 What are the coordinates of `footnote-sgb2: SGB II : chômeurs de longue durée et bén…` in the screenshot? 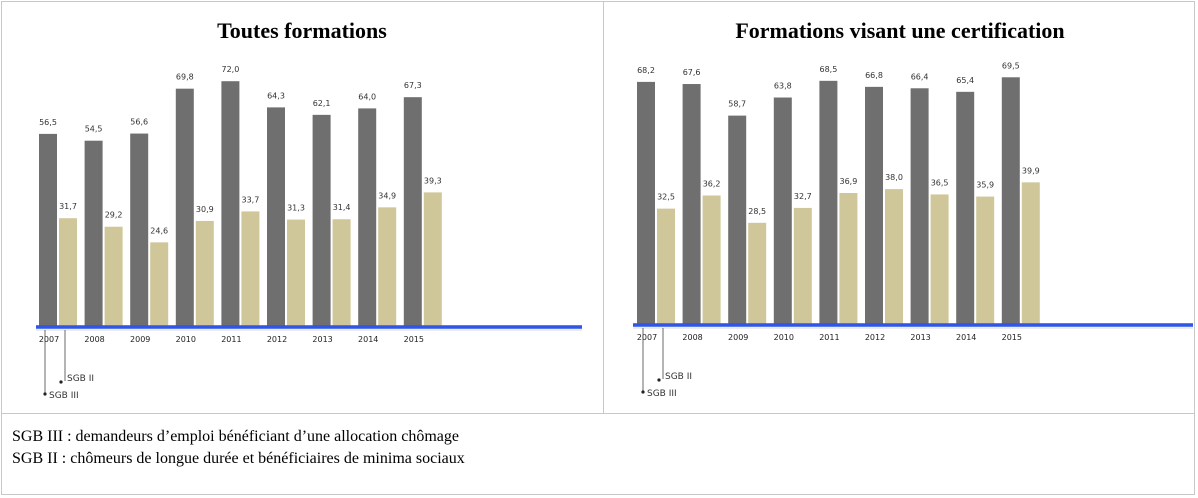 It's located at (238, 458).